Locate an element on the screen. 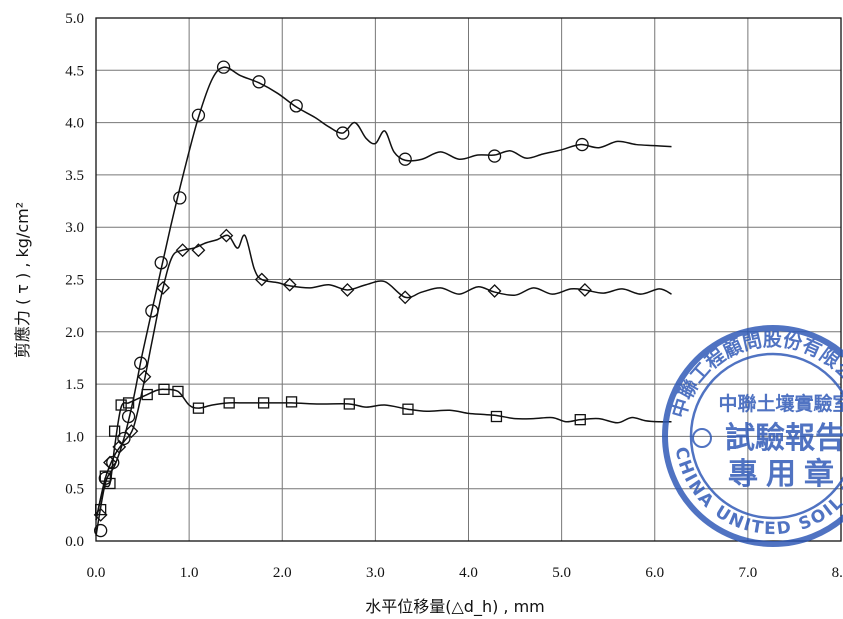  y-tick-label: 1.5 is located at coordinates (74, 385).